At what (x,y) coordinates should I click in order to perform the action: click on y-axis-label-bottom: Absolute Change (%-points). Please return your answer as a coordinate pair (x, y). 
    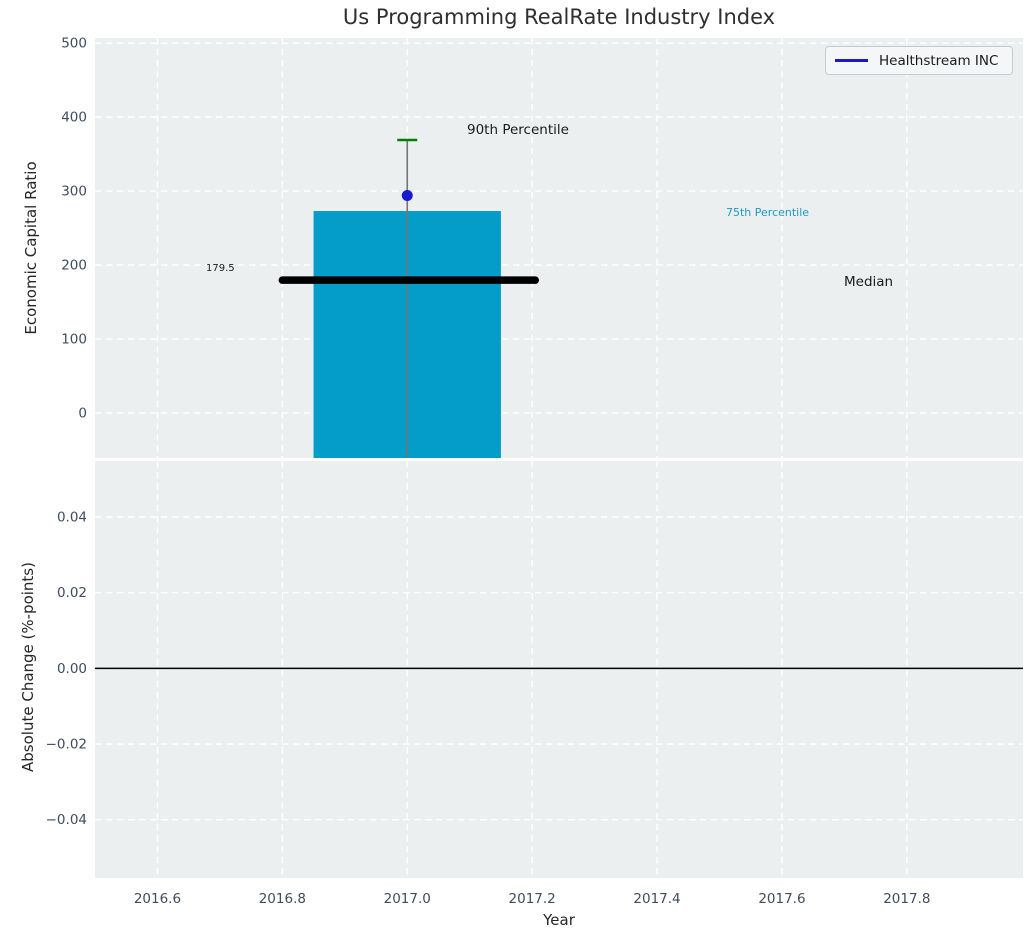
    Looking at the image, I should click on (28, 667).